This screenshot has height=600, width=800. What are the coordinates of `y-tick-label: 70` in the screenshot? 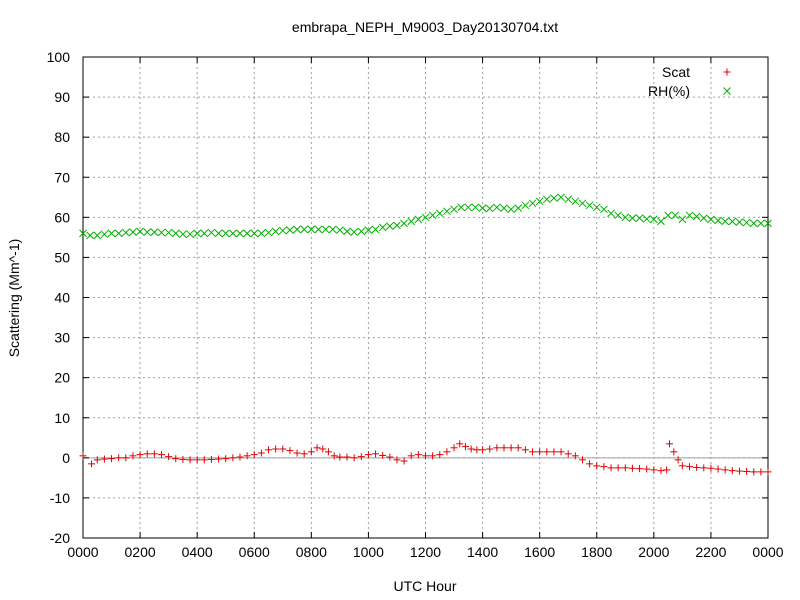 It's located at (62, 177).